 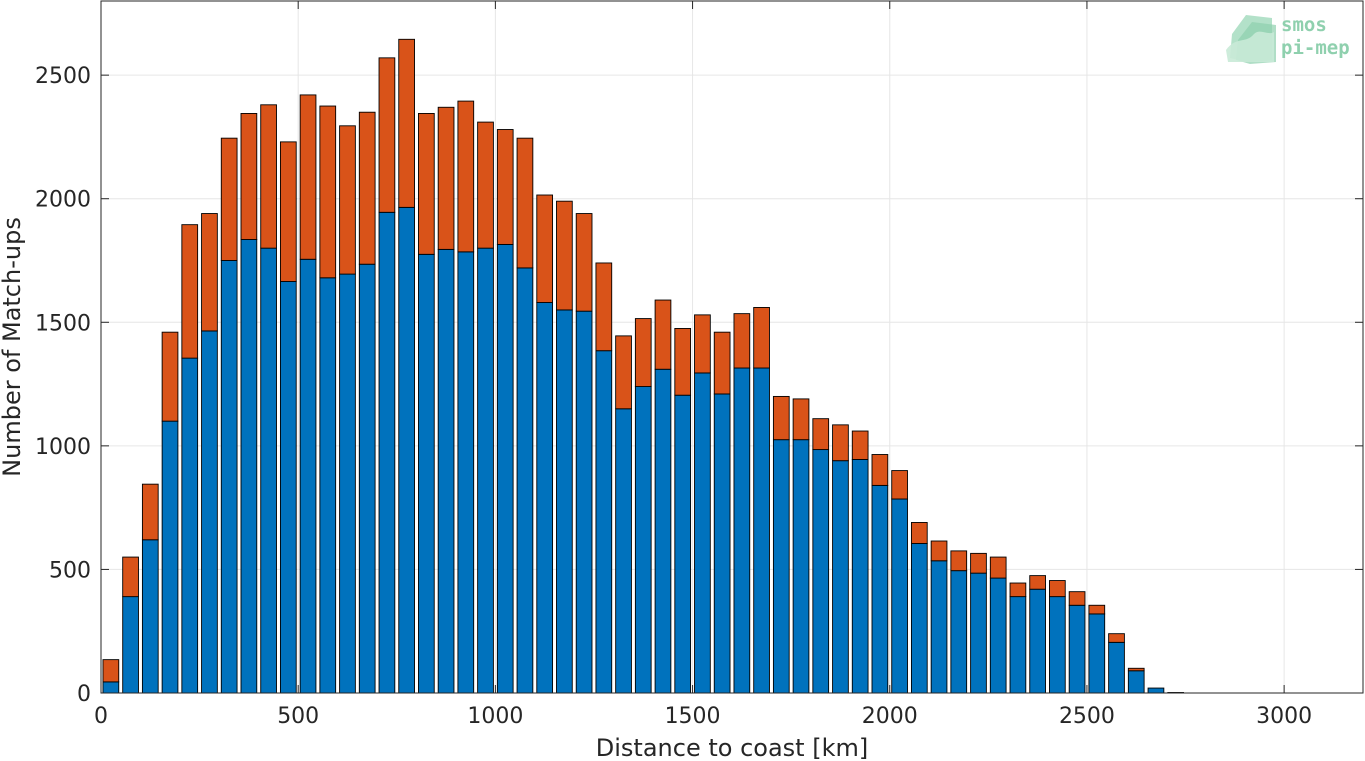 What do you see at coordinates (1284, 716) in the screenshot?
I see `x-tick-label: 3000` at bounding box center [1284, 716].